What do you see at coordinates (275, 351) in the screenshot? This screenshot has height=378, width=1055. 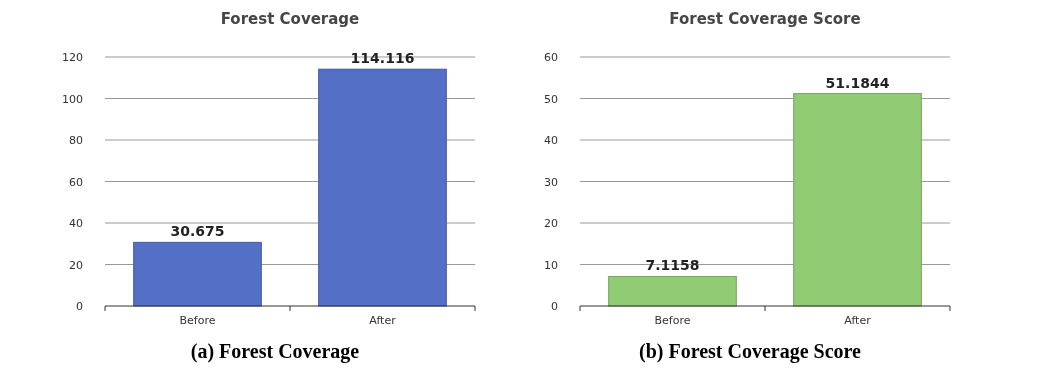 I see `text: (a) Forest Coverage` at bounding box center [275, 351].